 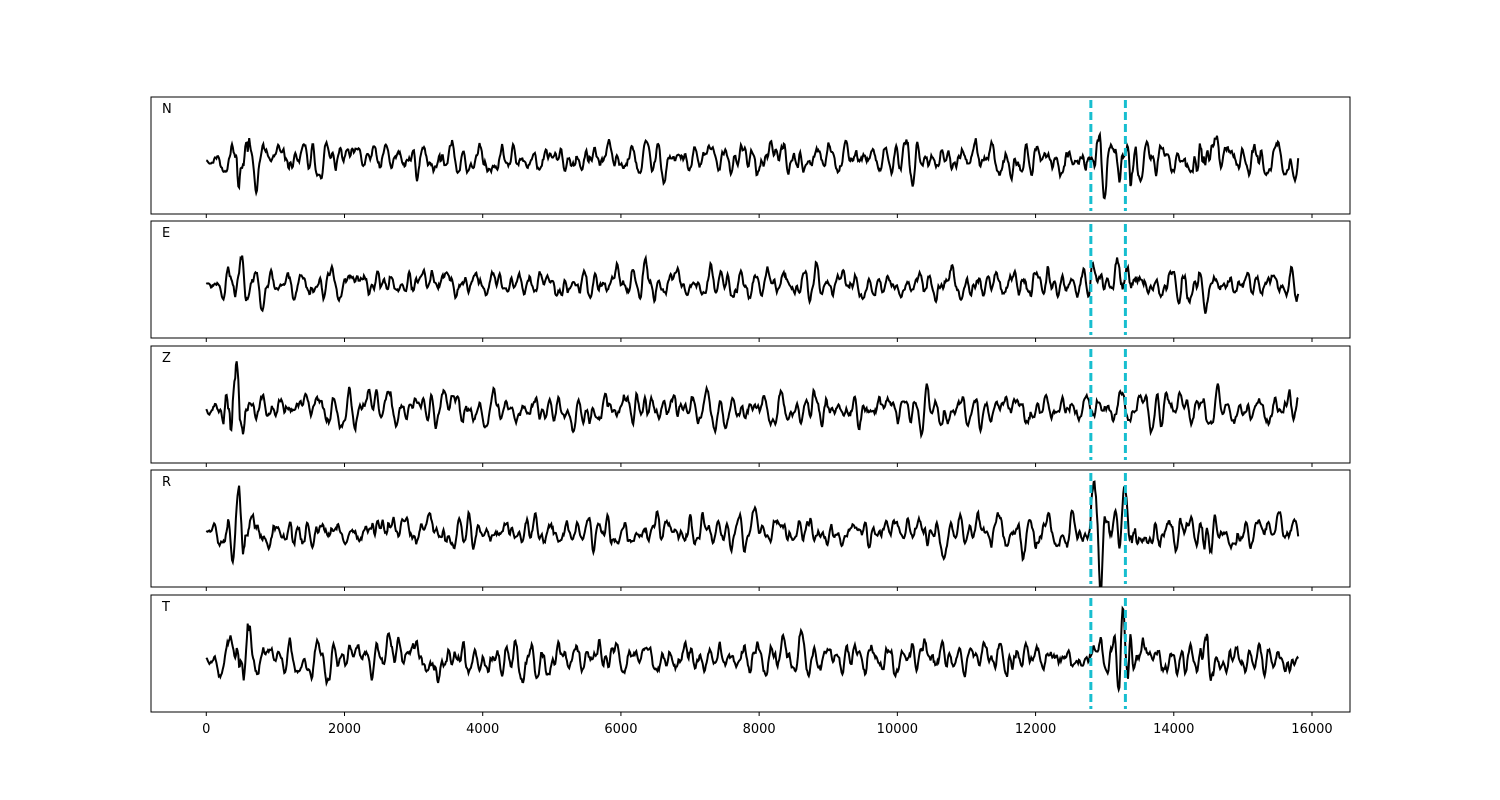 I want to click on trace-e, so click(x=752, y=284).